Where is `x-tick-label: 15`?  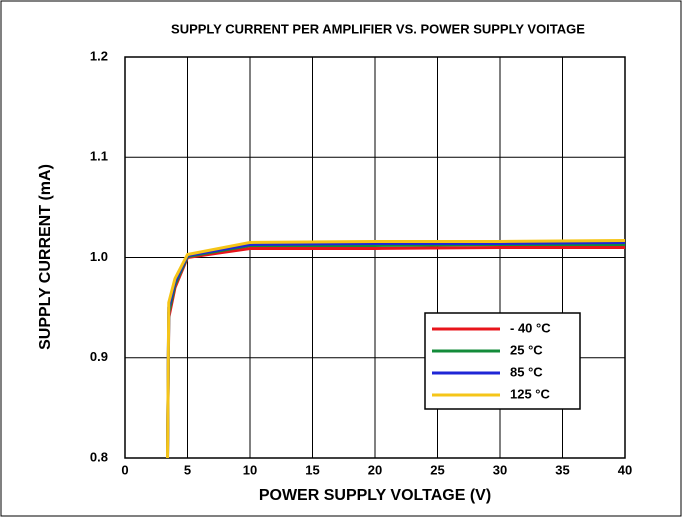 x-tick-label: 15 is located at coordinates (312, 469).